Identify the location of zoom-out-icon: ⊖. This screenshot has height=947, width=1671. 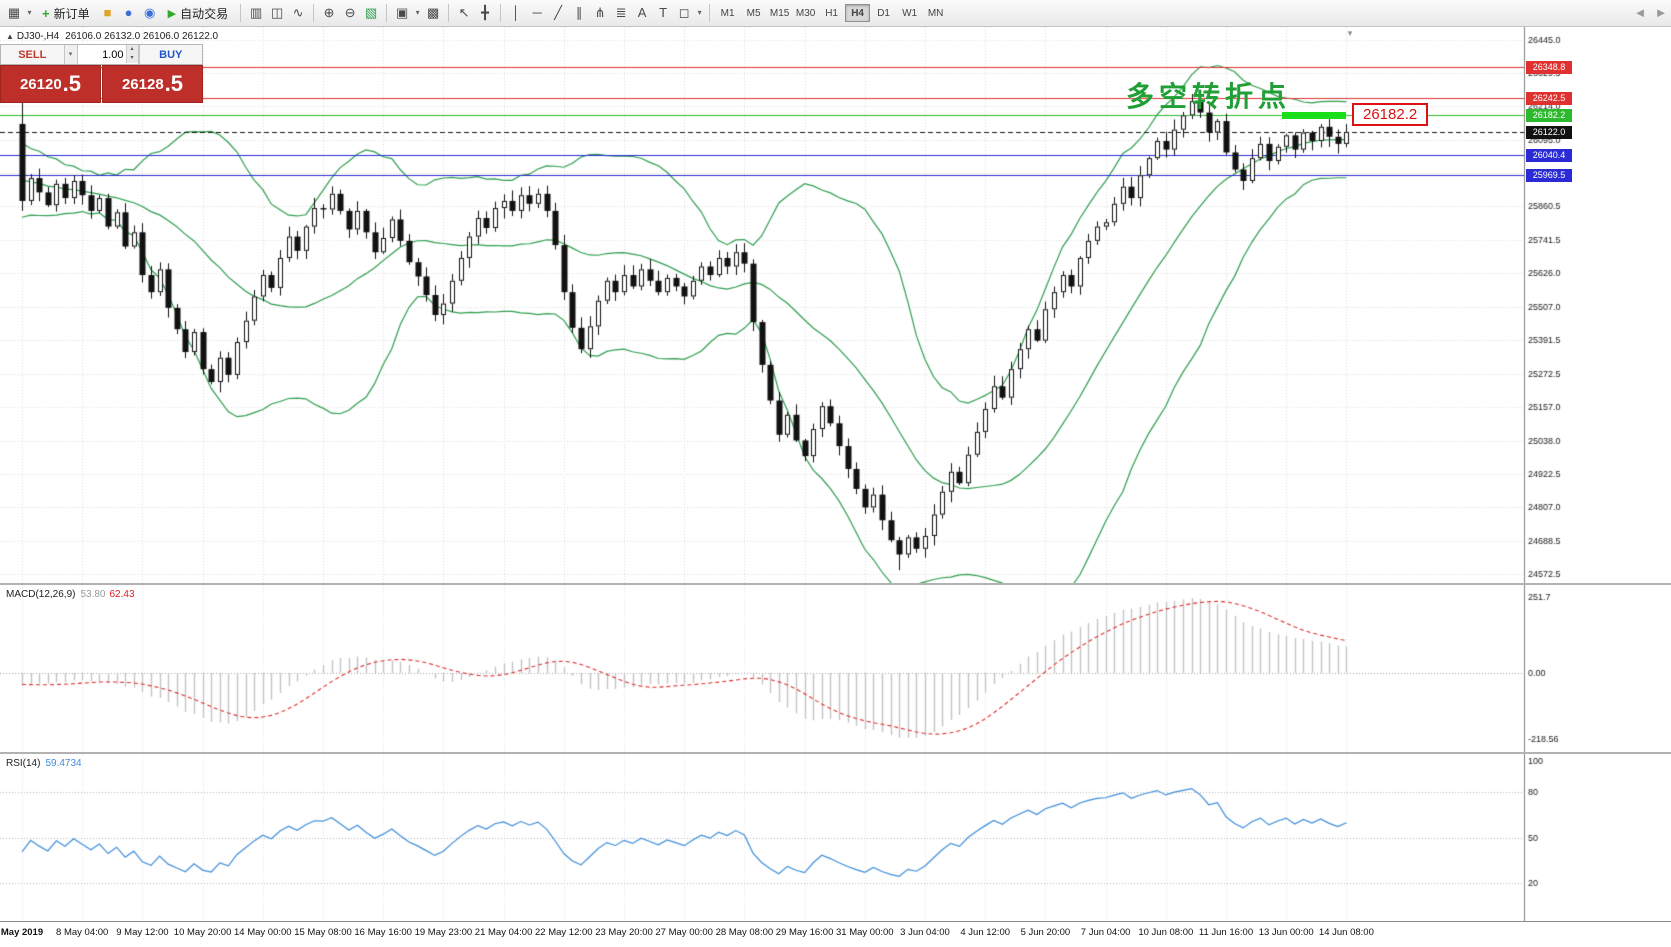
(350, 12).